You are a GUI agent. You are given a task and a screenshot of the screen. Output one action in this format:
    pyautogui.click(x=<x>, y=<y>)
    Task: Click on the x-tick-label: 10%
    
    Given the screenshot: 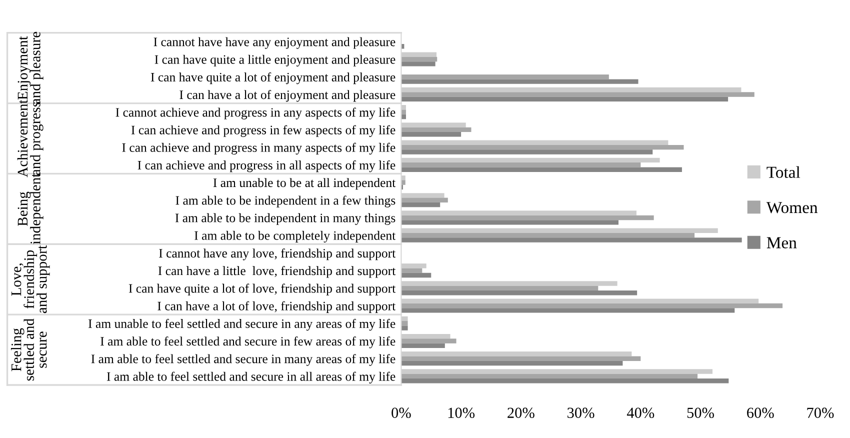 What is the action you would take?
    pyautogui.click(x=461, y=413)
    